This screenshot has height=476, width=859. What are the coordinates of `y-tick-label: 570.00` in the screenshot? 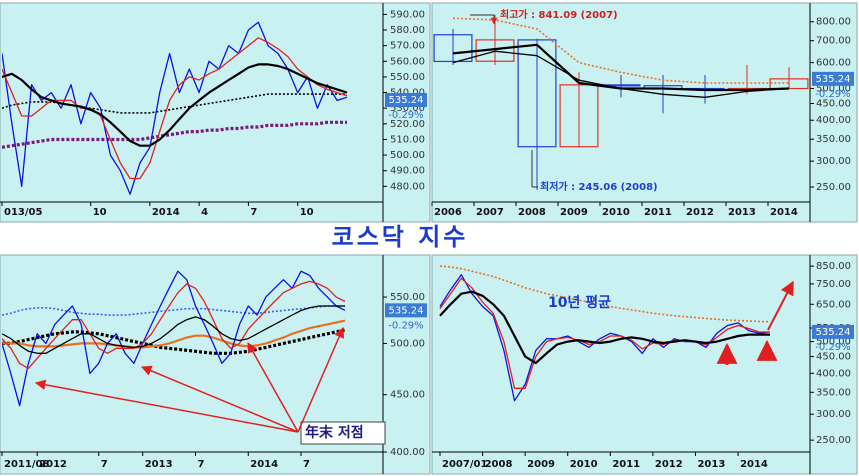 It's located at (407, 46).